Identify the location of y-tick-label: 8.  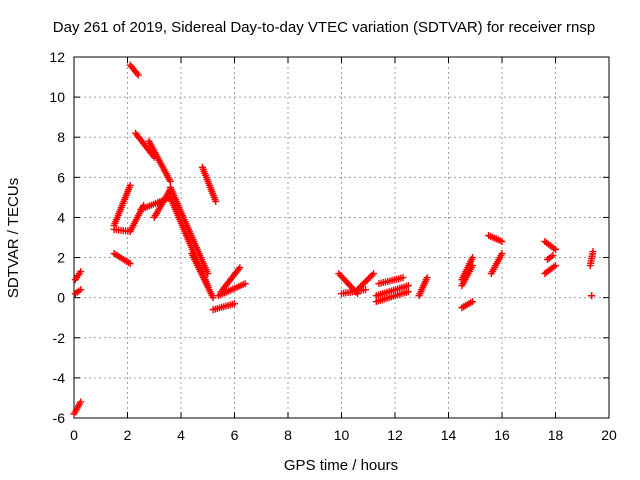
(61, 137).